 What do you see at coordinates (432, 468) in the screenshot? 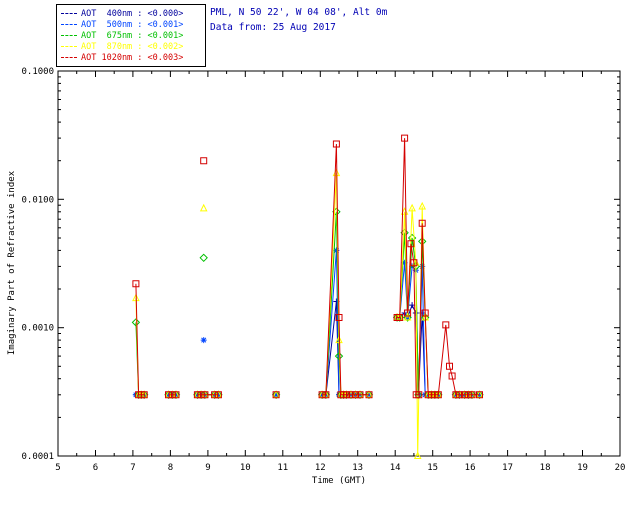
I see `x-tick-label: 15` at bounding box center [432, 468].